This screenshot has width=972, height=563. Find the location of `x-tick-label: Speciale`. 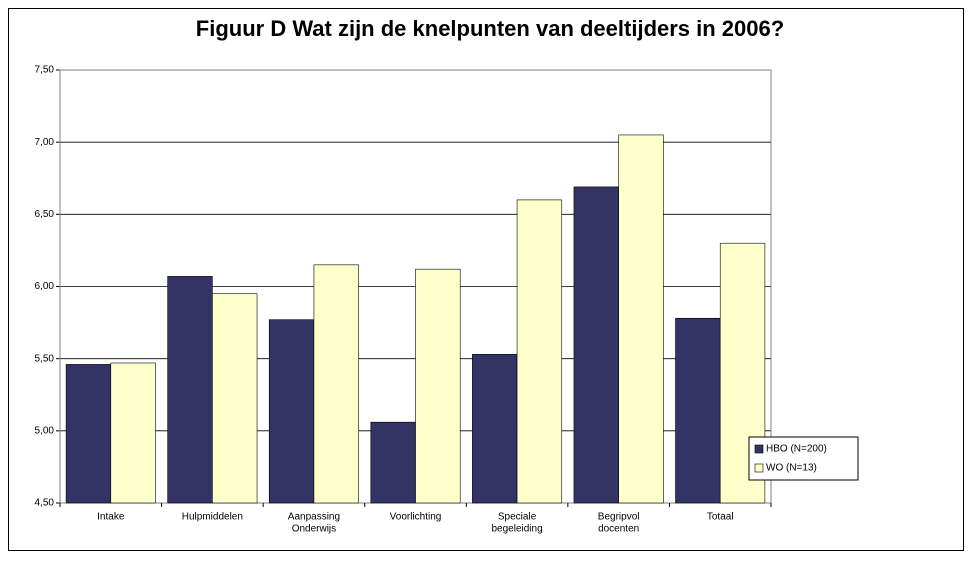

x-tick-label: Speciale is located at coordinates (517, 517).